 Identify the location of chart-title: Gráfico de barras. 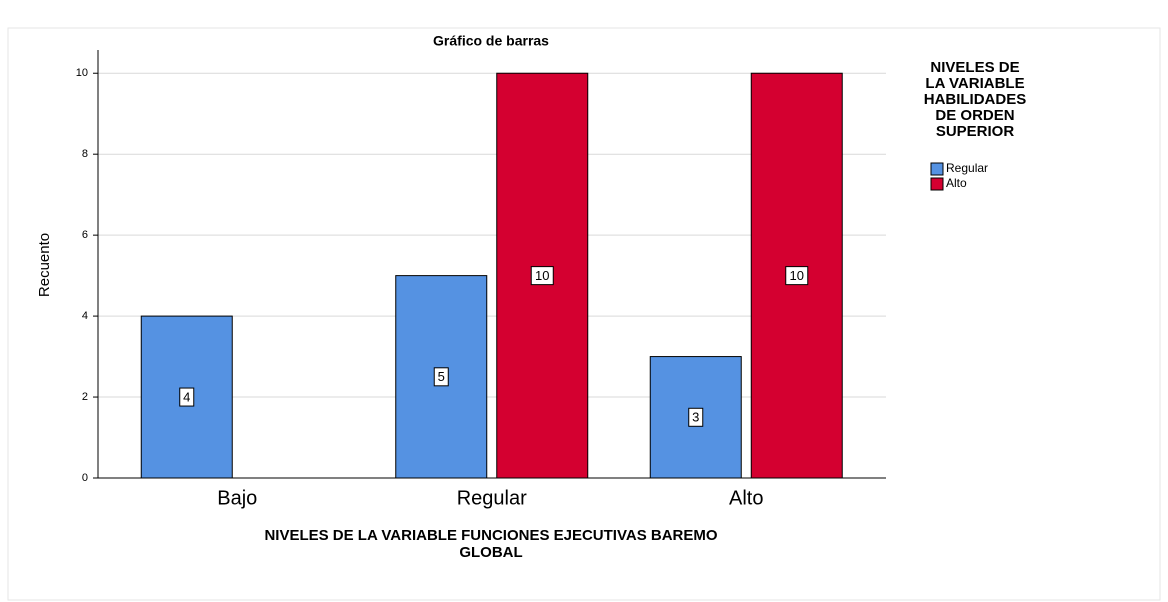
(491, 41).